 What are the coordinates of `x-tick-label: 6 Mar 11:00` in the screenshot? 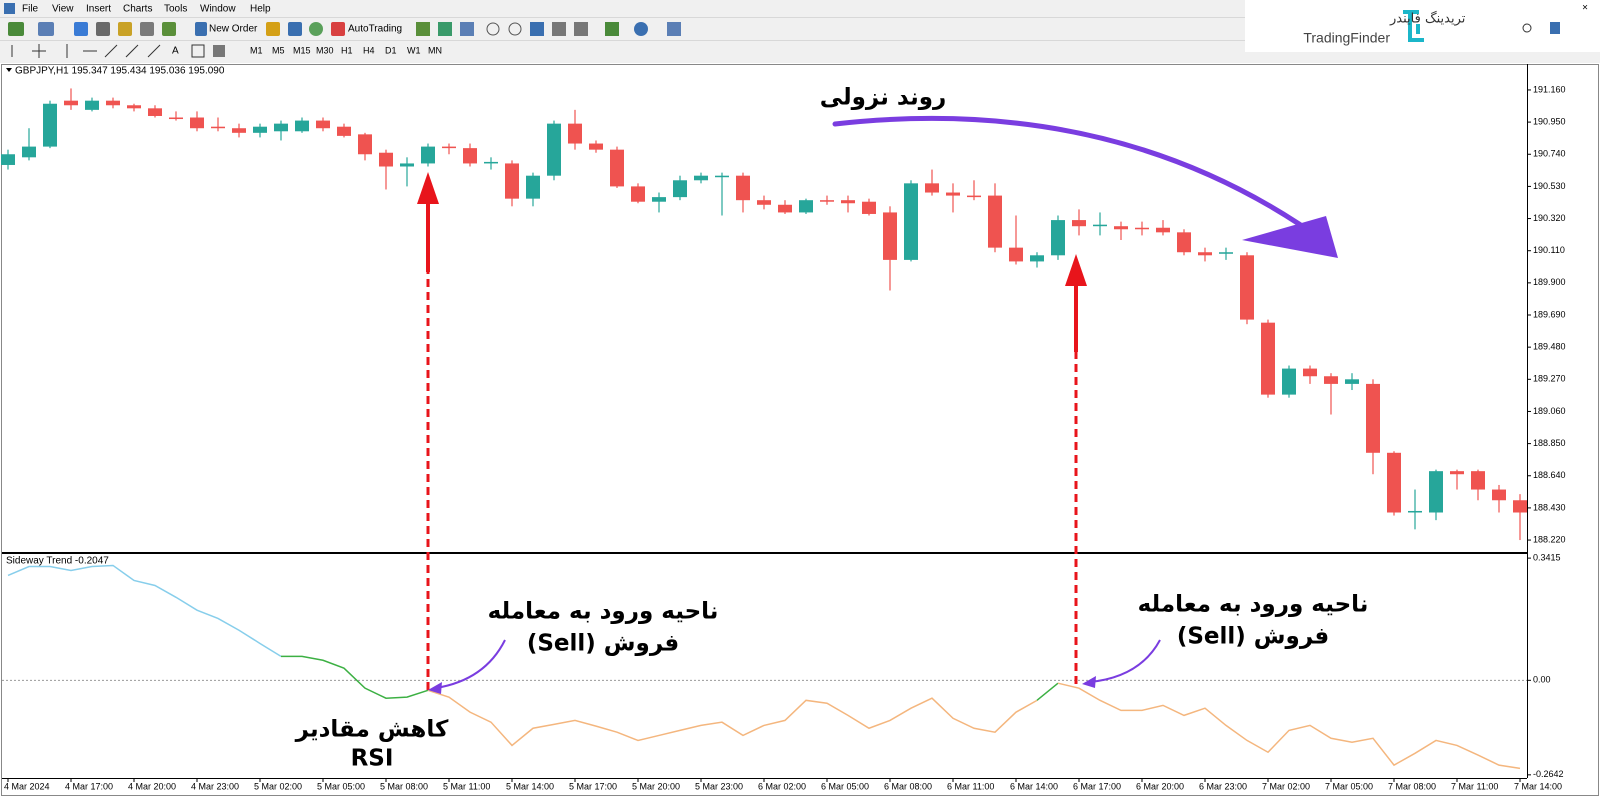 It's located at (970, 786).